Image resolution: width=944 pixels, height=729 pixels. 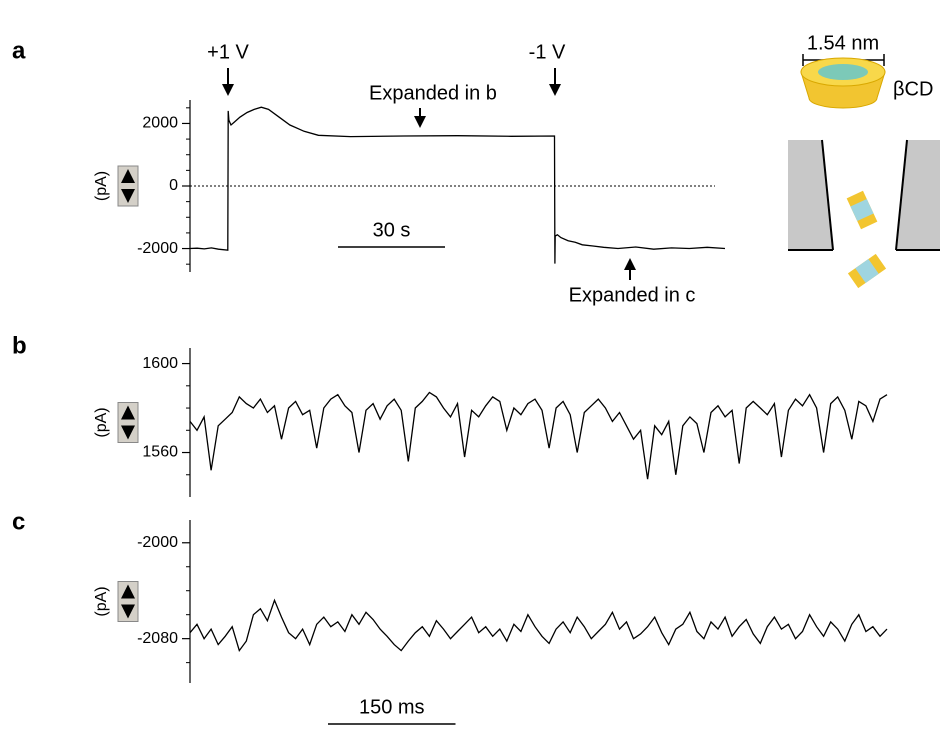 I want to click on arrows, so click(x=429, y=174).